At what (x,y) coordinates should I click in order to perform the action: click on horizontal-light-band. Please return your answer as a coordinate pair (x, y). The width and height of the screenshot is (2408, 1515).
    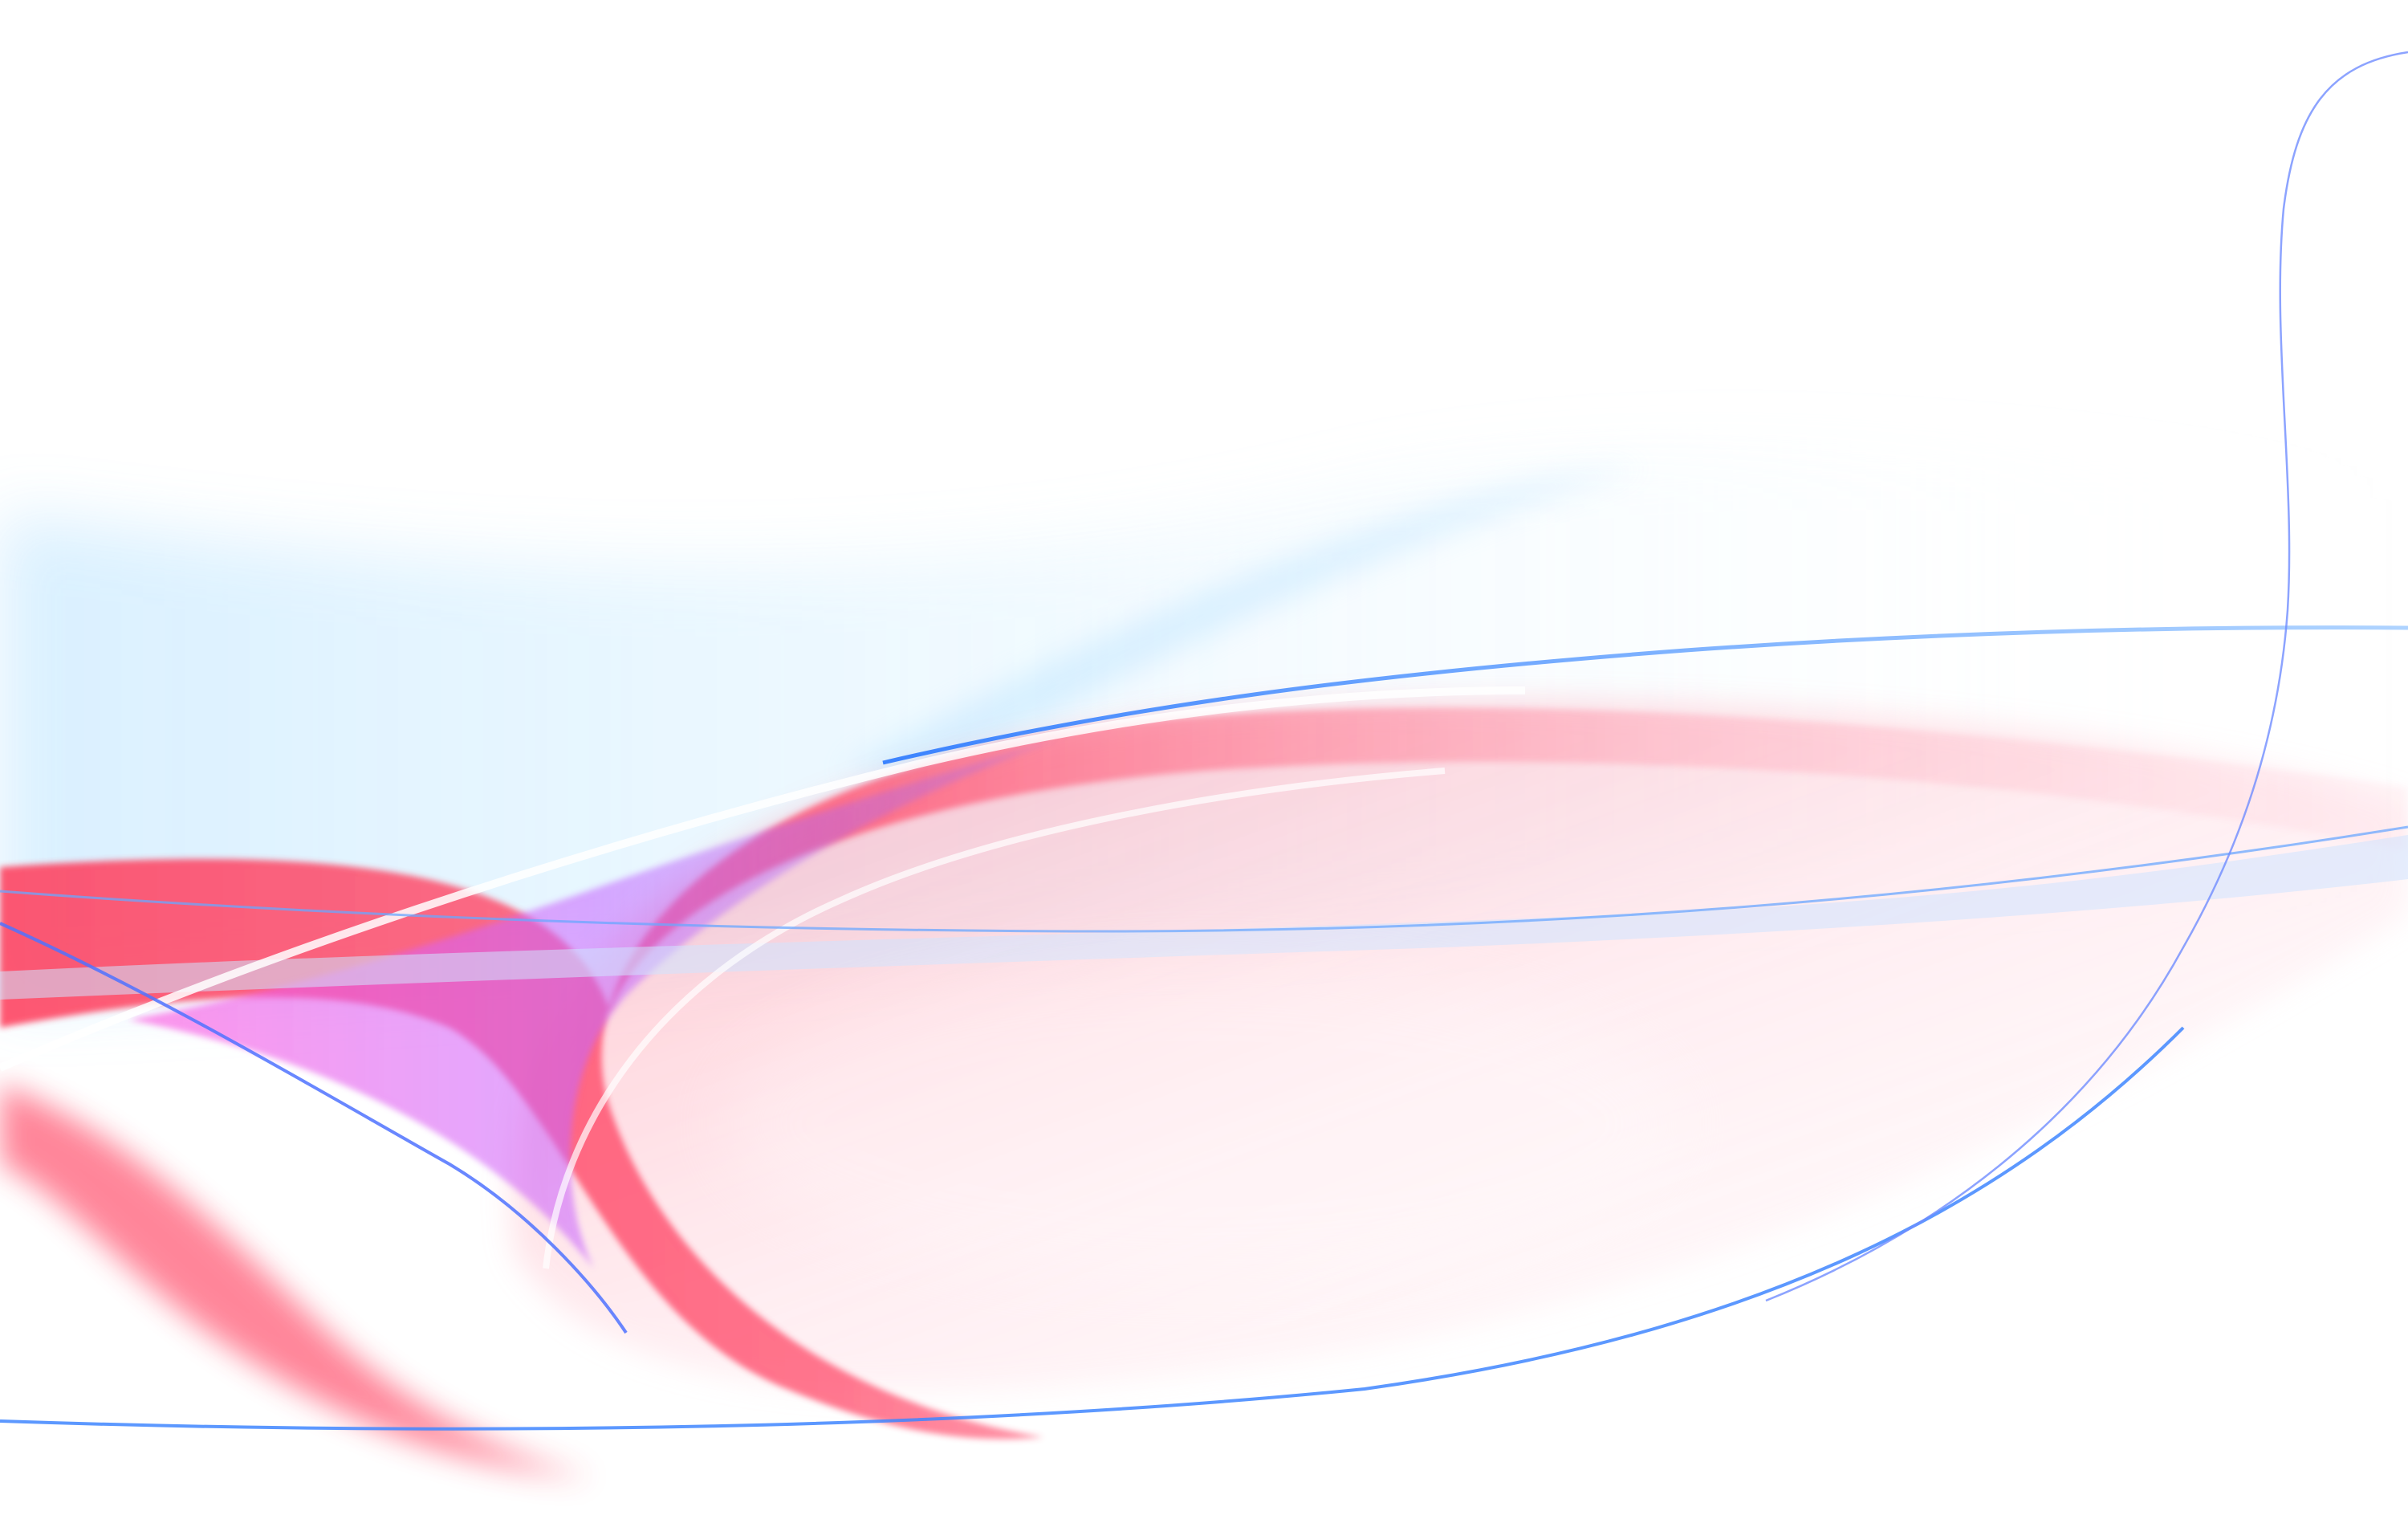
    Looking at the image, I should click on (1204, 917).